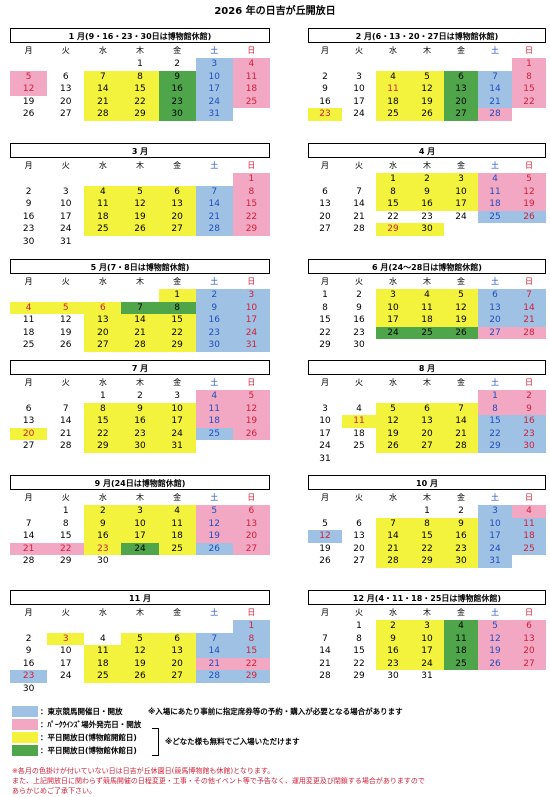  I want to click on month-title: 11 月, so click(140, 597).